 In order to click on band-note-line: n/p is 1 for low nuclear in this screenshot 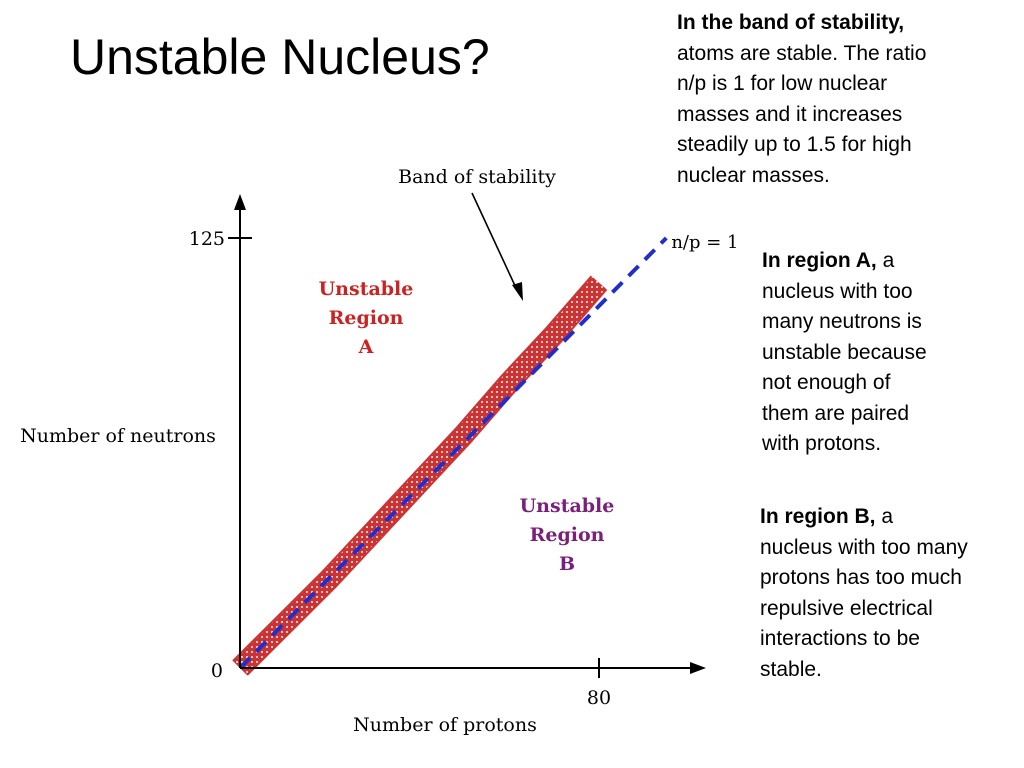, I will do `click(782, 83)`.